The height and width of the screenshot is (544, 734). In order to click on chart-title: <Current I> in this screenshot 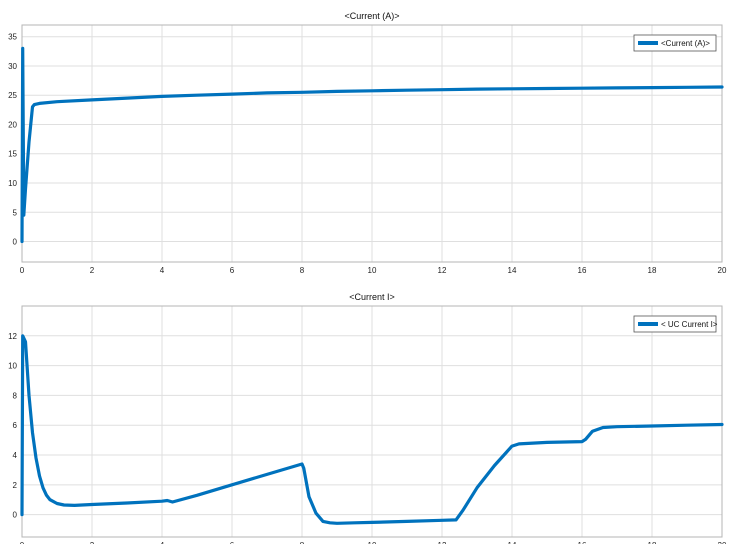, I will do `click(372, 297)`.